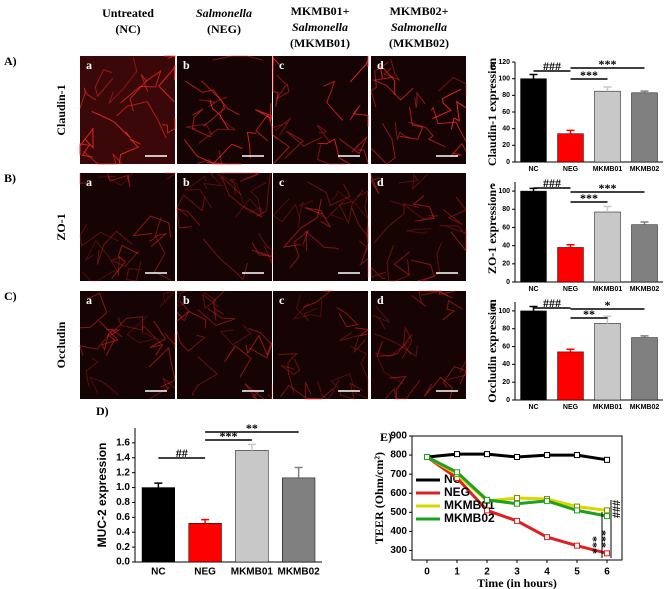 This screenshot has width=669, height=589. What do you see at coordinates (492, 232) in the screenshot?
I see `y-axis-label: ZO-1 expression` at bounding box center [492, 232].